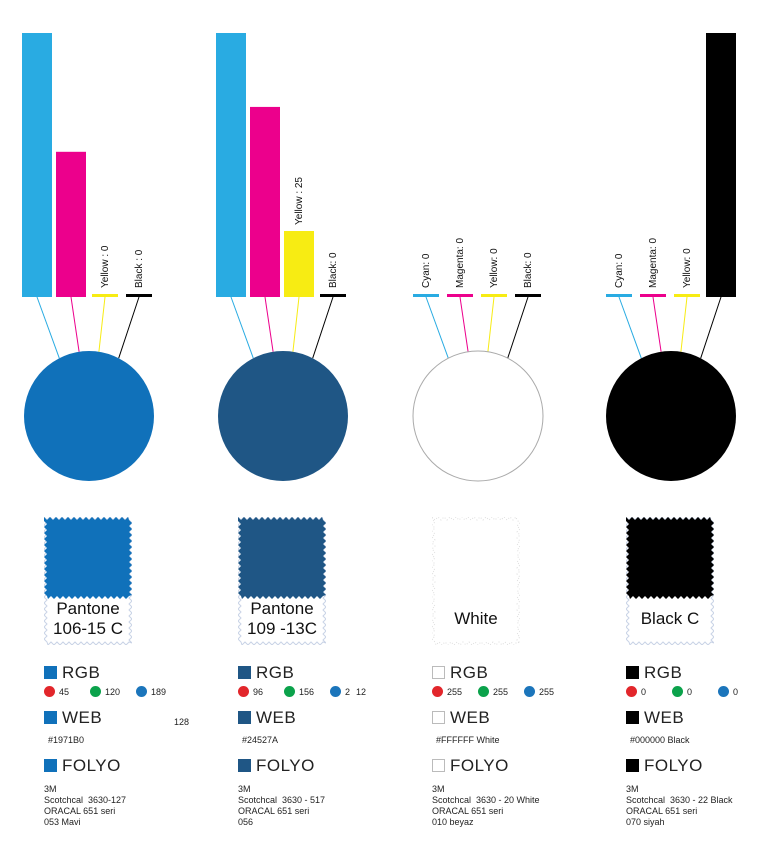  I want to click on rgb-value: 45, so click(64, 692).